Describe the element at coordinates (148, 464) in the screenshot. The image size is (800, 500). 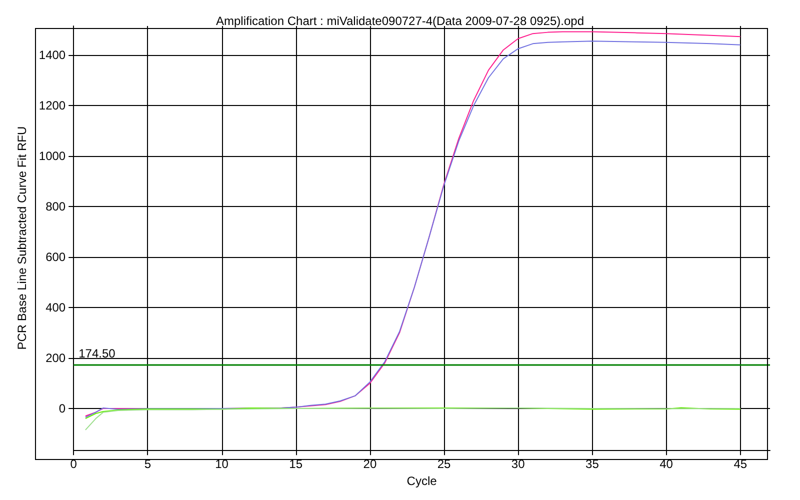
I see `x-tick-label: 5` at that location.